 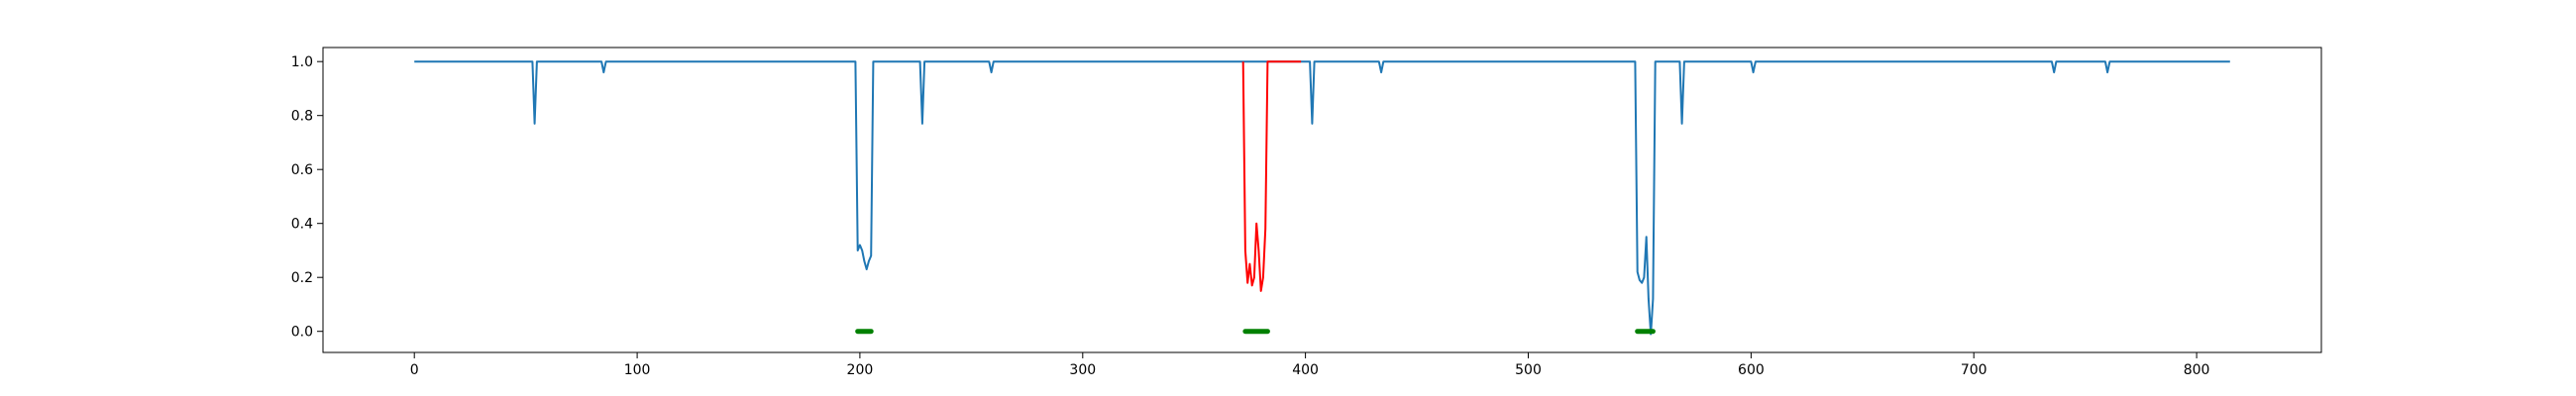 What do you see at coordinates (2197, 370) in the screenshot?
I see `x-tick-label-8: 800` at bounding box center [2197, 370].